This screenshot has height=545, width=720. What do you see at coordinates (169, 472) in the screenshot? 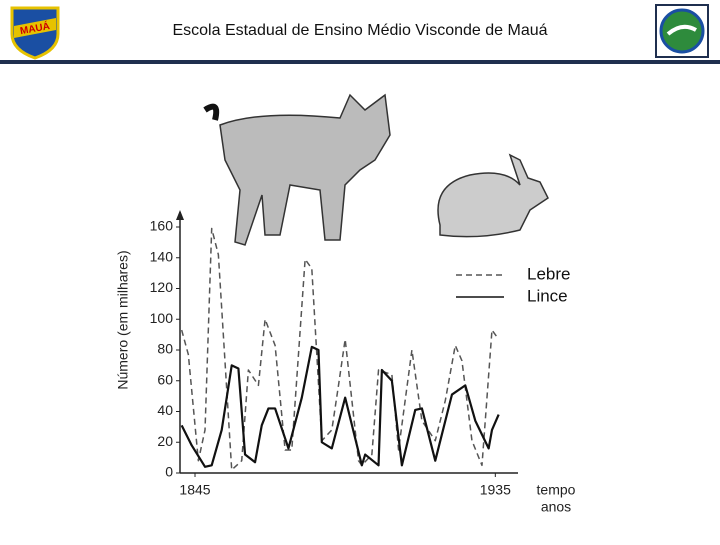
I see `y-tick-label: 0` at bounding box center [169, 472].